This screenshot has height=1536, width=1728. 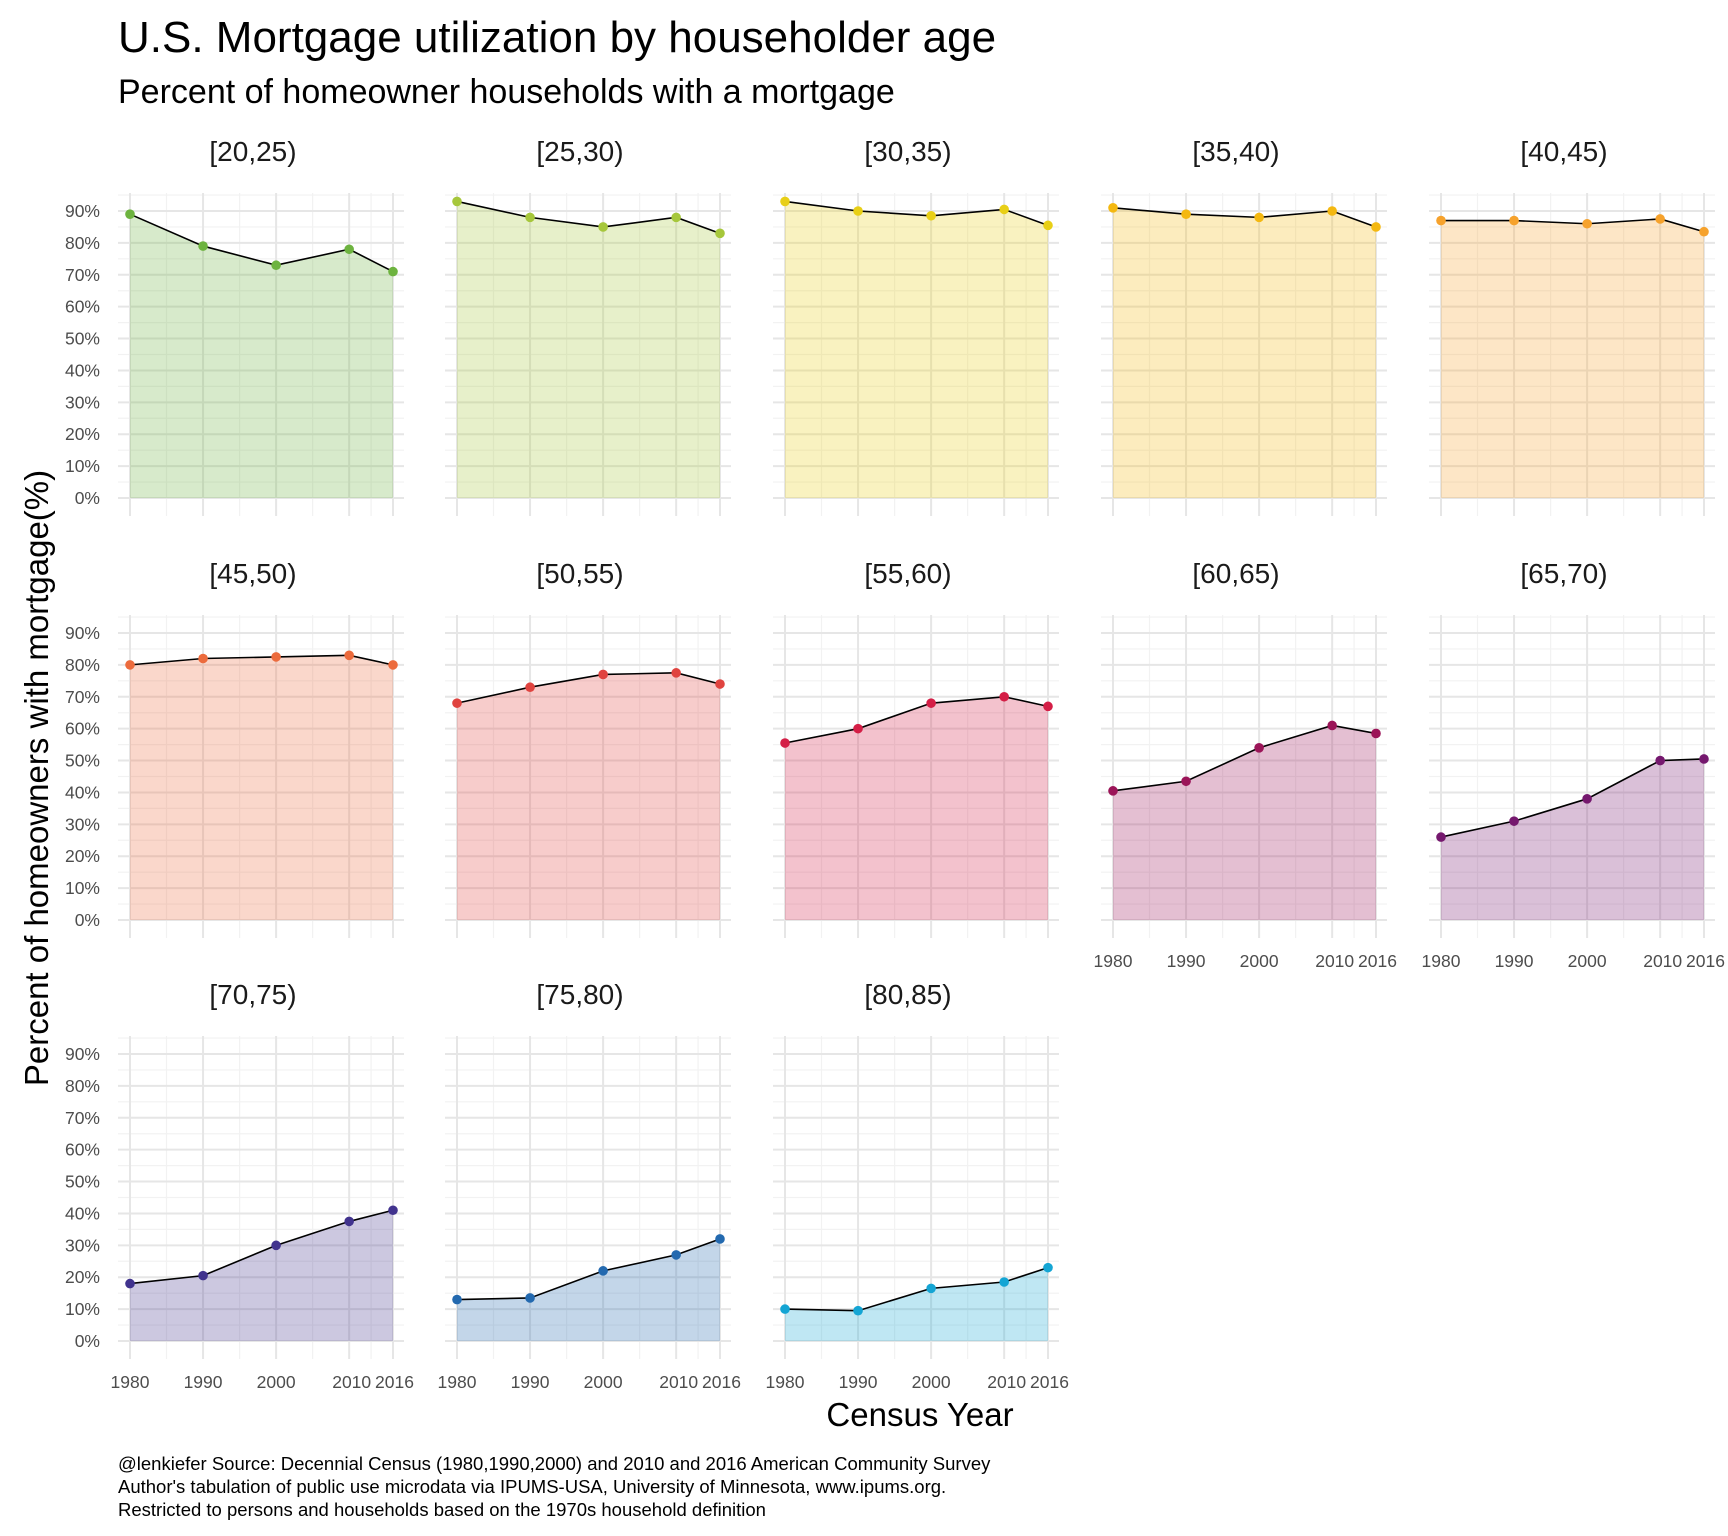 What do you see at coordinates (579, 994) in the screenshot?
I see `panel-title: [75,80)` at bounding box center [579, 994].